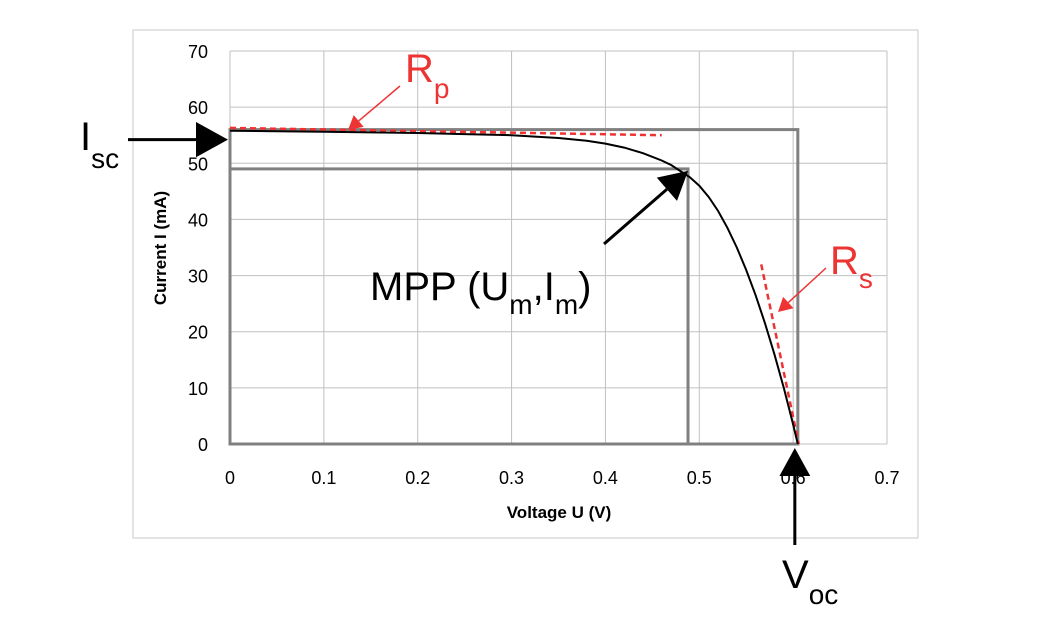 The height and width of the screenshot is (626, 1052). What do you see at coordinates (559, 512) in the screenshot?
I see `x-axis-title: Voltage U (V)` at bounding box center [559, 512].